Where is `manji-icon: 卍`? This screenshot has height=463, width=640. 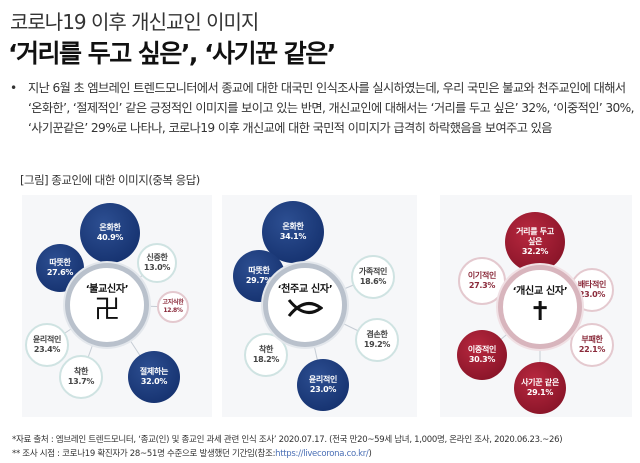
manji-icon: 卍 is located at coordinates (107, 310).